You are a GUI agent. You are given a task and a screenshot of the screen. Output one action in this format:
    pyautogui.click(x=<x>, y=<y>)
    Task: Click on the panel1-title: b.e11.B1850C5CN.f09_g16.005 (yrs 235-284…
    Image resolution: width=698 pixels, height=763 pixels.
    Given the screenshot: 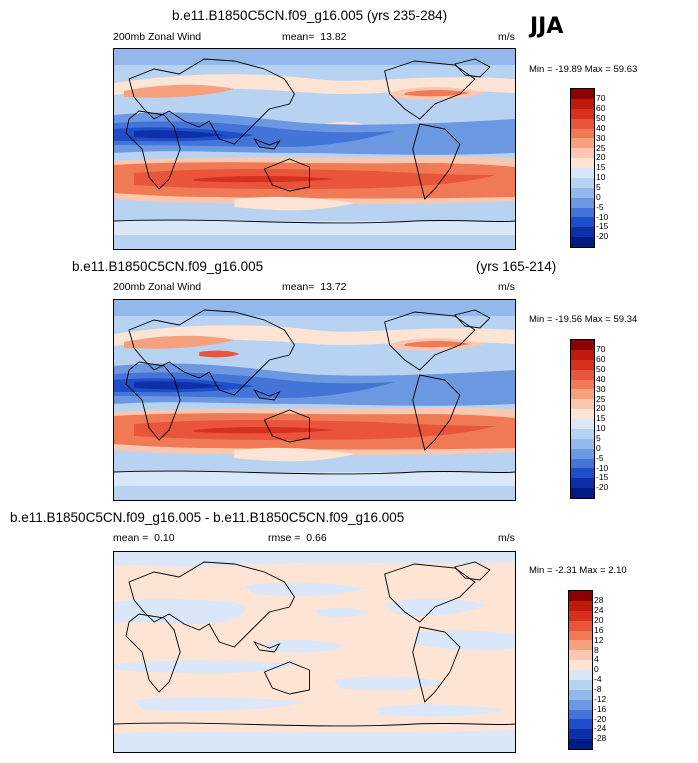 What is the action you would take?
    pyautogui.click(x=310, y=15)
    